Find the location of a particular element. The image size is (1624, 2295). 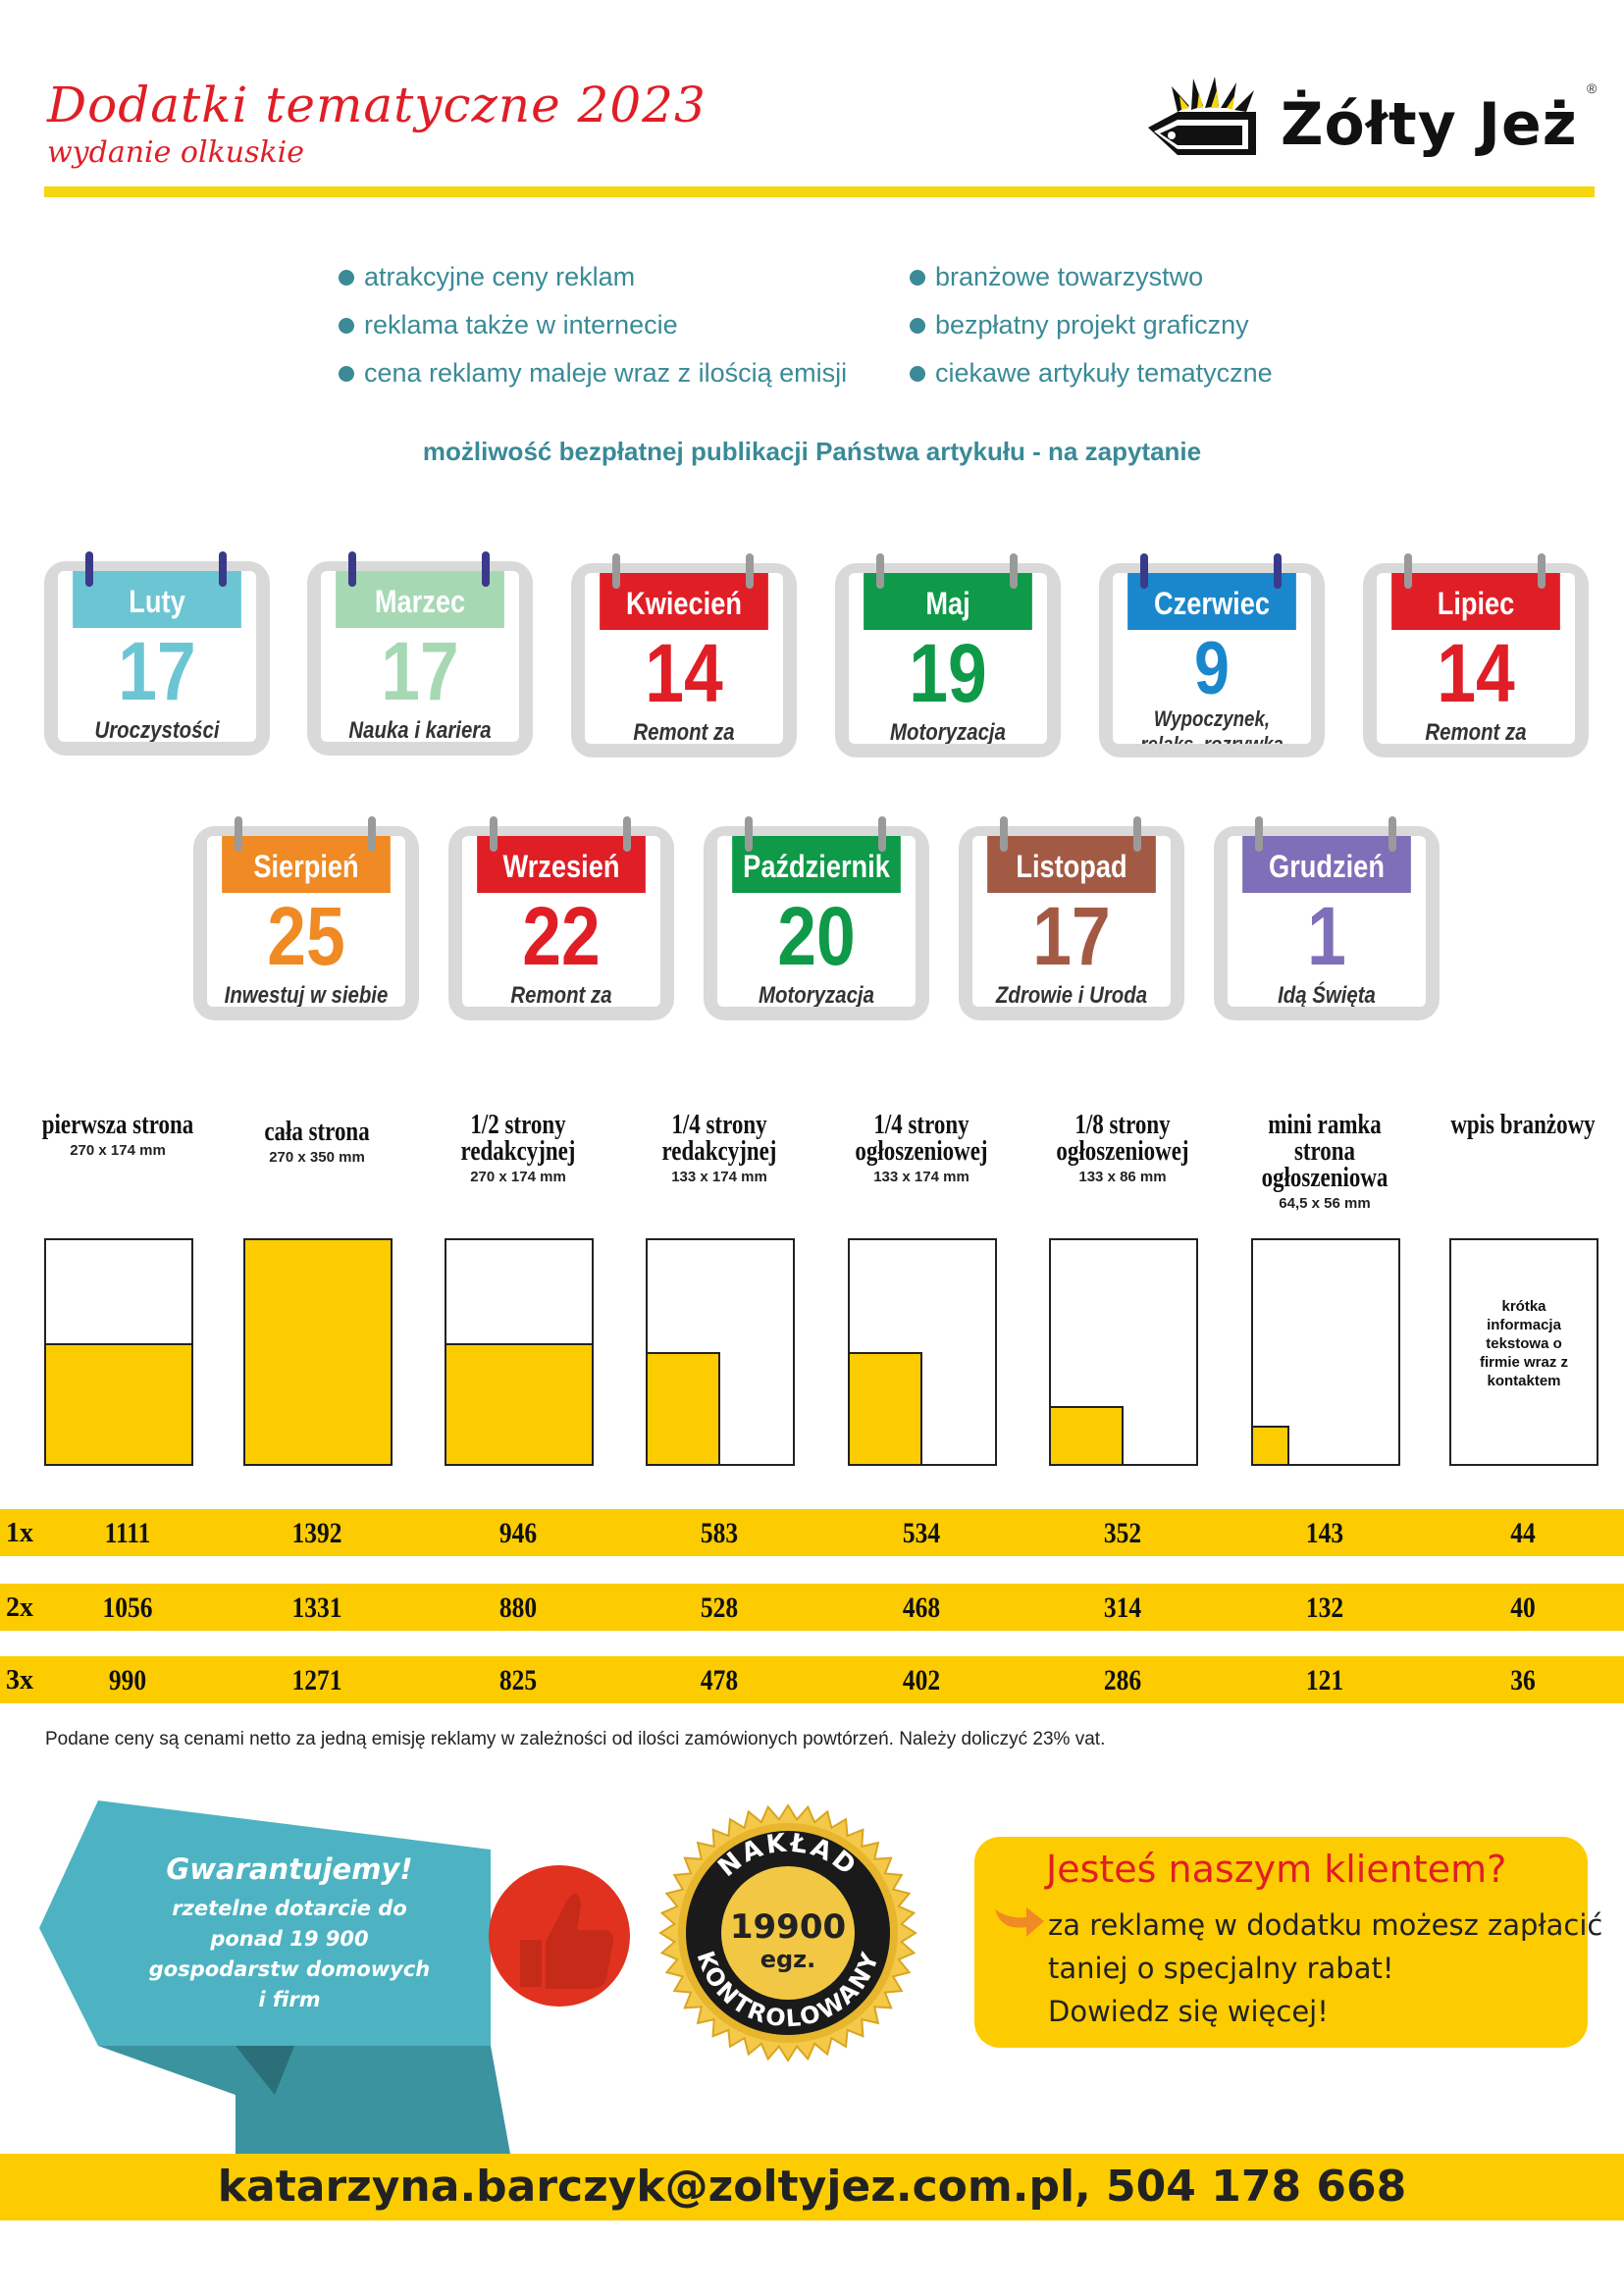

format-size: 270 x 350 mm is located at coordinates (317, 1158).